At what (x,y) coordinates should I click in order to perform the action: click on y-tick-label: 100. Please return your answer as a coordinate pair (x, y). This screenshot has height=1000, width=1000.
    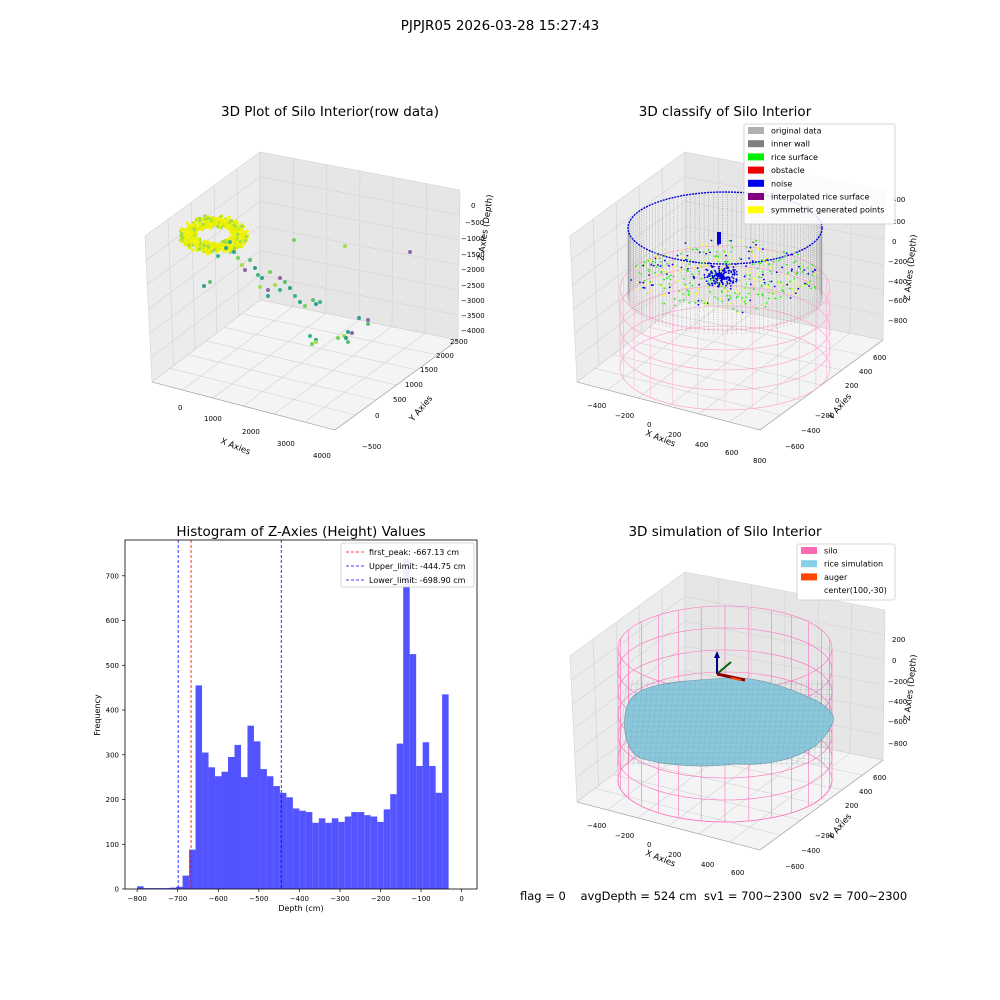
    Looking at the image, I should click on (112, 845).